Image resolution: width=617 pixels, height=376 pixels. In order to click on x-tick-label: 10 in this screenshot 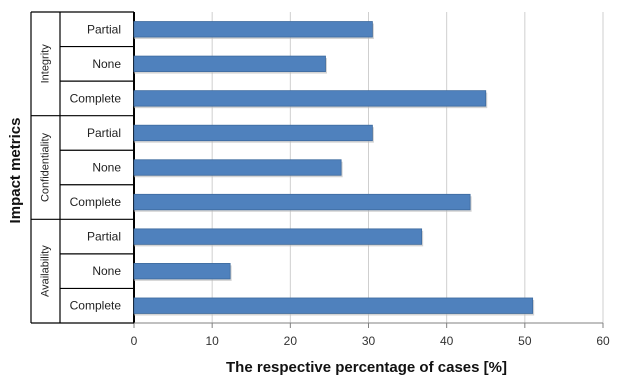, I will do `click(212, 341)`.